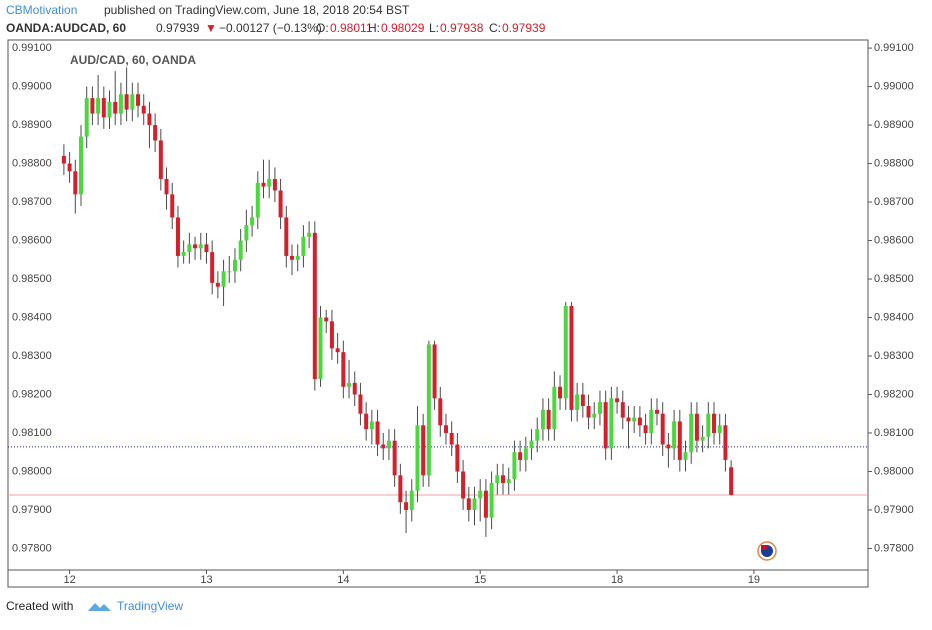 The width and height of the screenshot is (932, 630). I want to click on close-label: C:, so click(495, 28).